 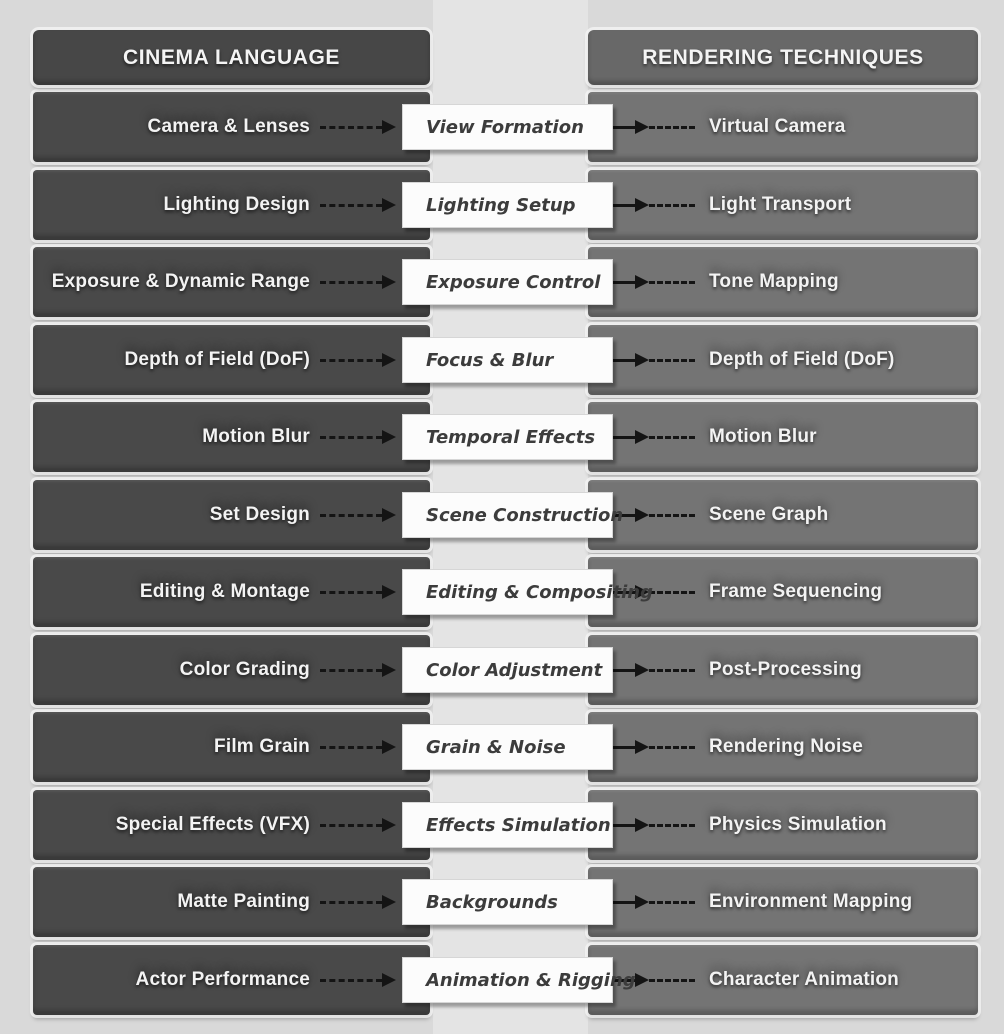 I want to click on bridge-term-label: Backgrounds, so click(x=492, y=902).